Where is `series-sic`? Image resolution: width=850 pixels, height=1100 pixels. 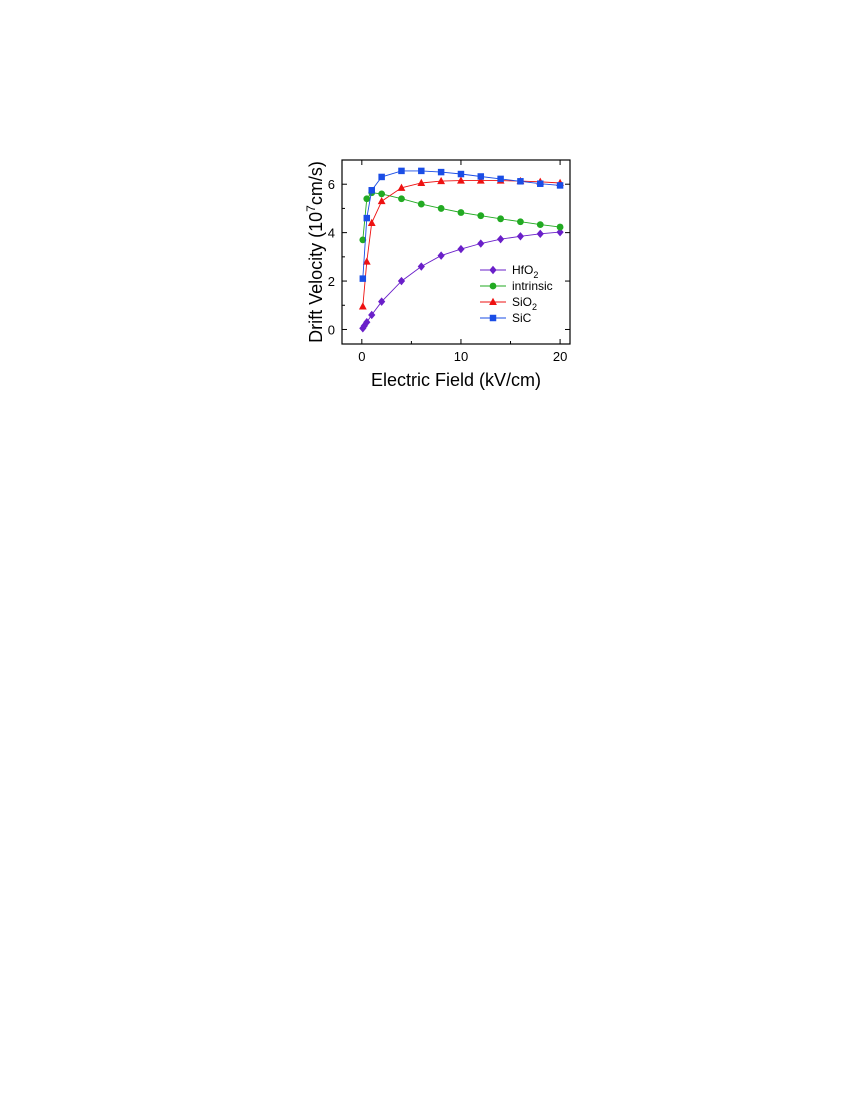 series-sic is located at coordinates (461, 224).